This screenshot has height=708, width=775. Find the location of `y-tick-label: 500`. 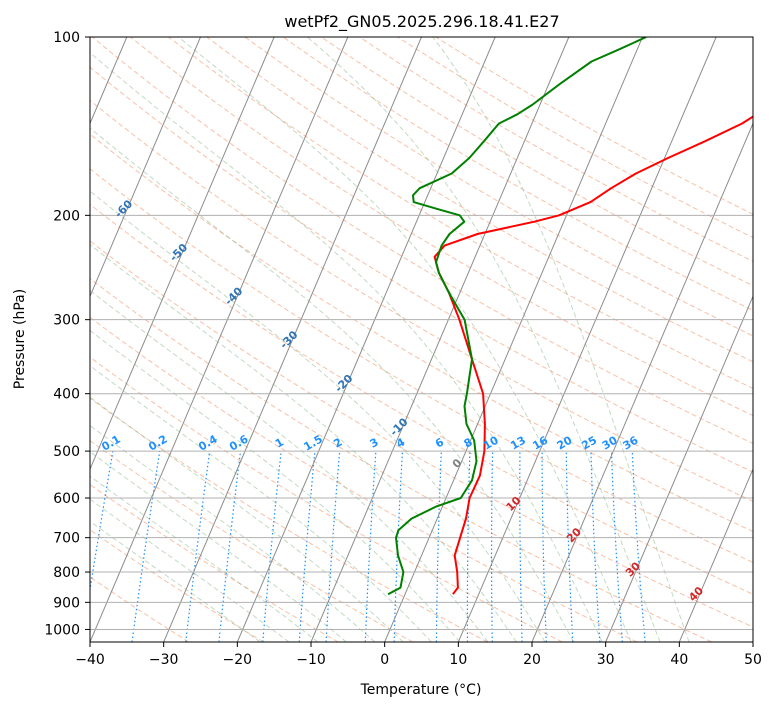

y-tick-label: 500 is located at coordinates (66, 452).